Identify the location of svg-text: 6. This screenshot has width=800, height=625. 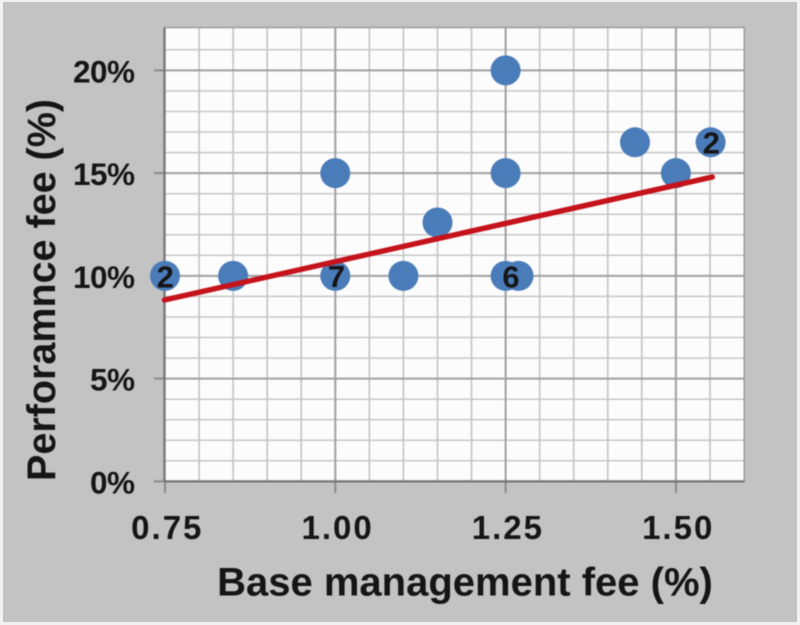
(510, 277).